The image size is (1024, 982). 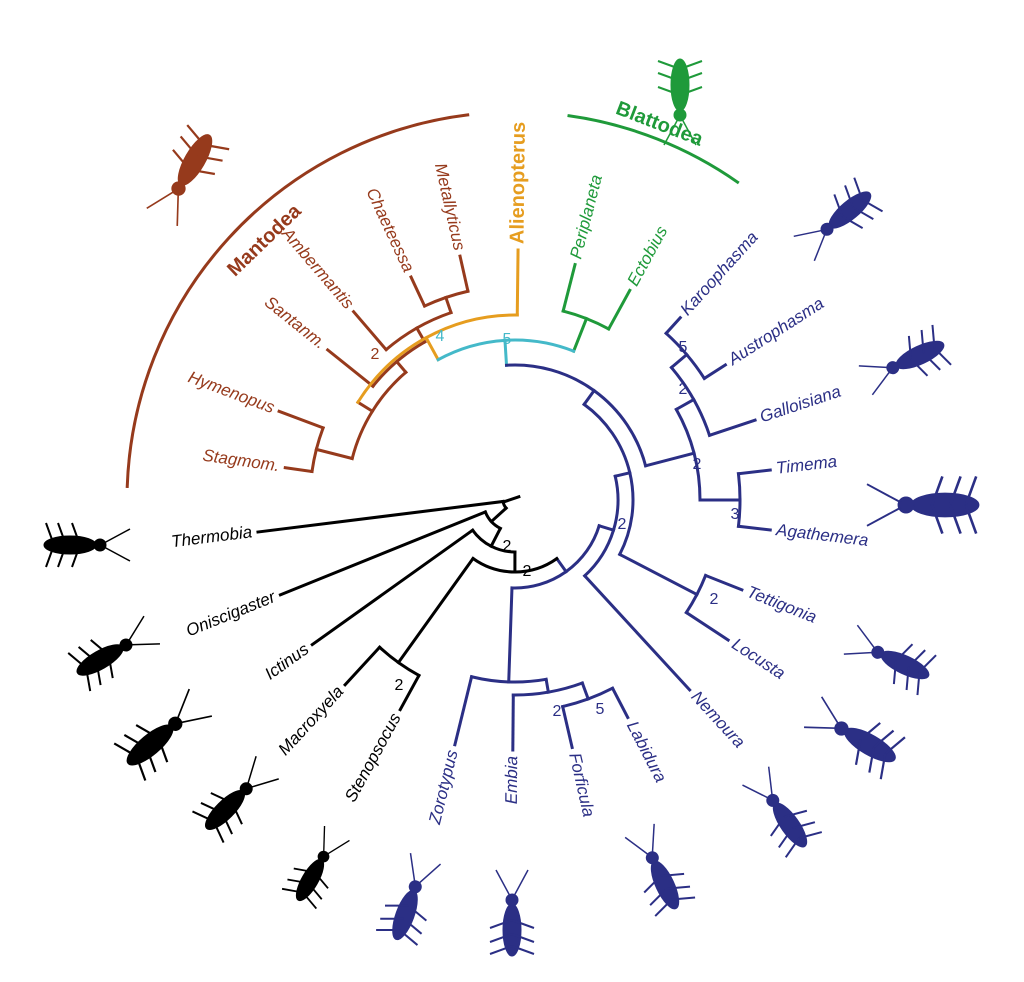 I want to click on taxon-label: Stenopsocus, so click(x=373, y=757).